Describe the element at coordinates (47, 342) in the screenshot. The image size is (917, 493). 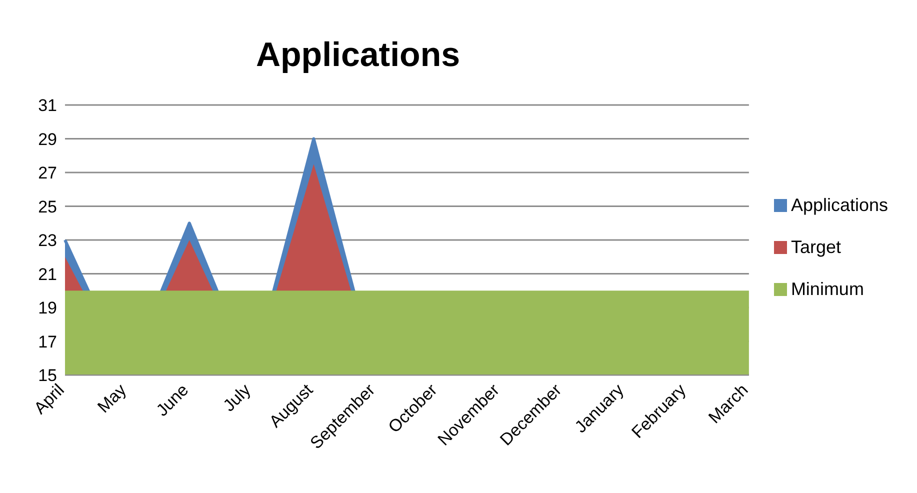
I see `y-tick-label: 17` at that location.